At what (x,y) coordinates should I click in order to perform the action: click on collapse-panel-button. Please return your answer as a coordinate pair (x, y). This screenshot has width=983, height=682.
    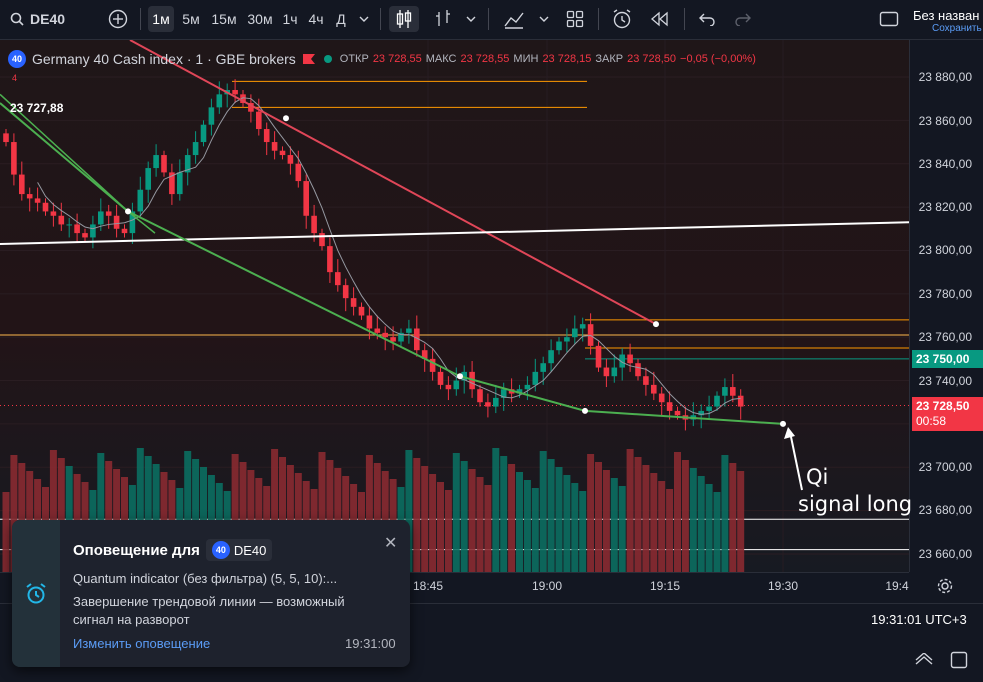
    Looking at the image, I should click on (924, 661).